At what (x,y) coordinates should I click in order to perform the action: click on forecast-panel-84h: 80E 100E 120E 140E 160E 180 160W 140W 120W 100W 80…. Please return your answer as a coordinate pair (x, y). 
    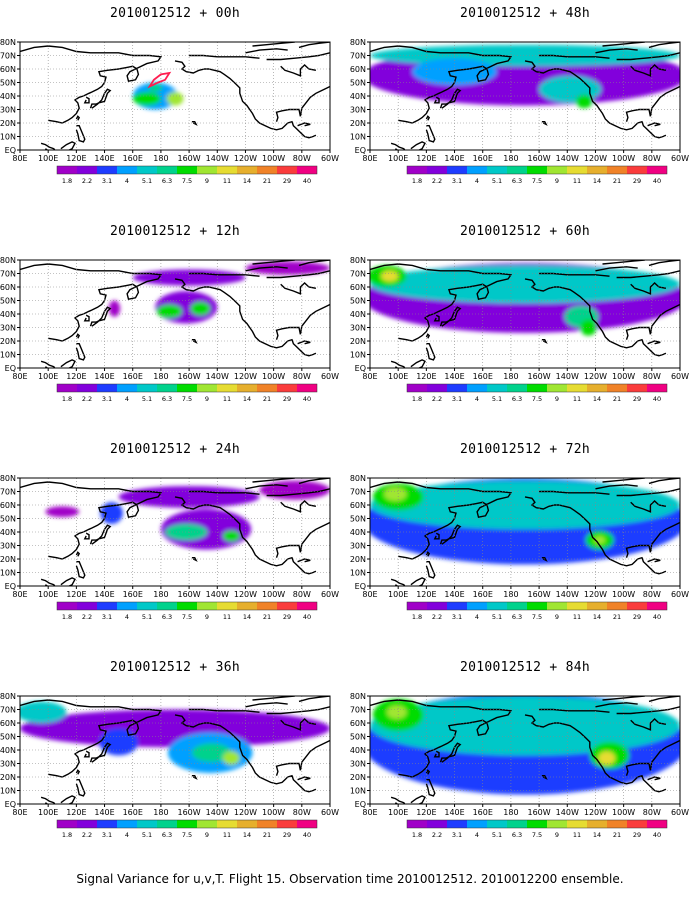
    Looking at the image, I should click on (525, 763).